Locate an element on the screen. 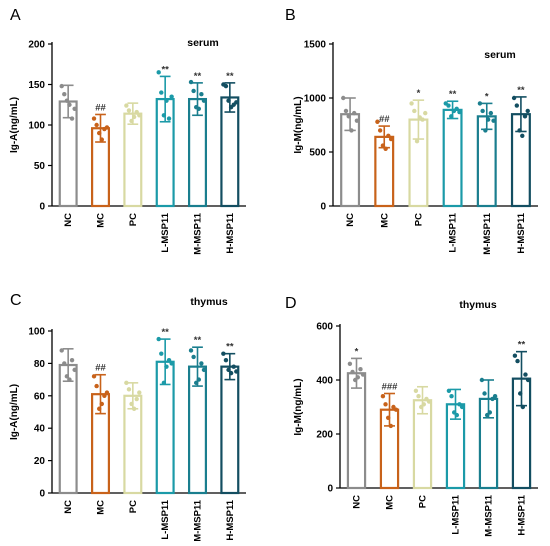  x-tick-label: M-MSP11 is located at coordinates (487, 233).